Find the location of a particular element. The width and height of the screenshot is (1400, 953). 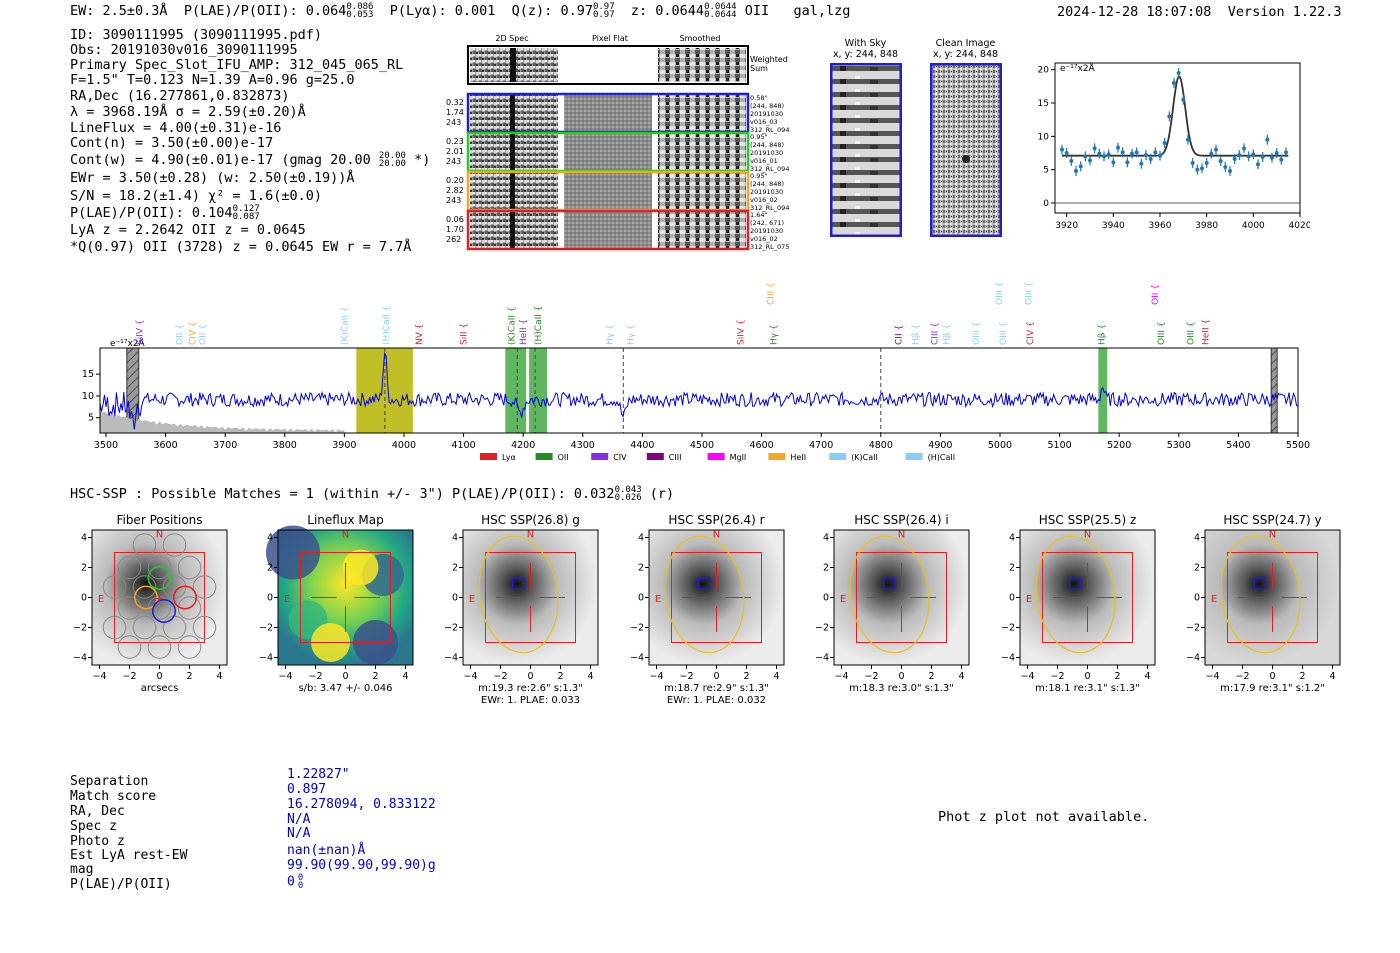

hsc-title-end: (r) is located at coordinates (662, 494).